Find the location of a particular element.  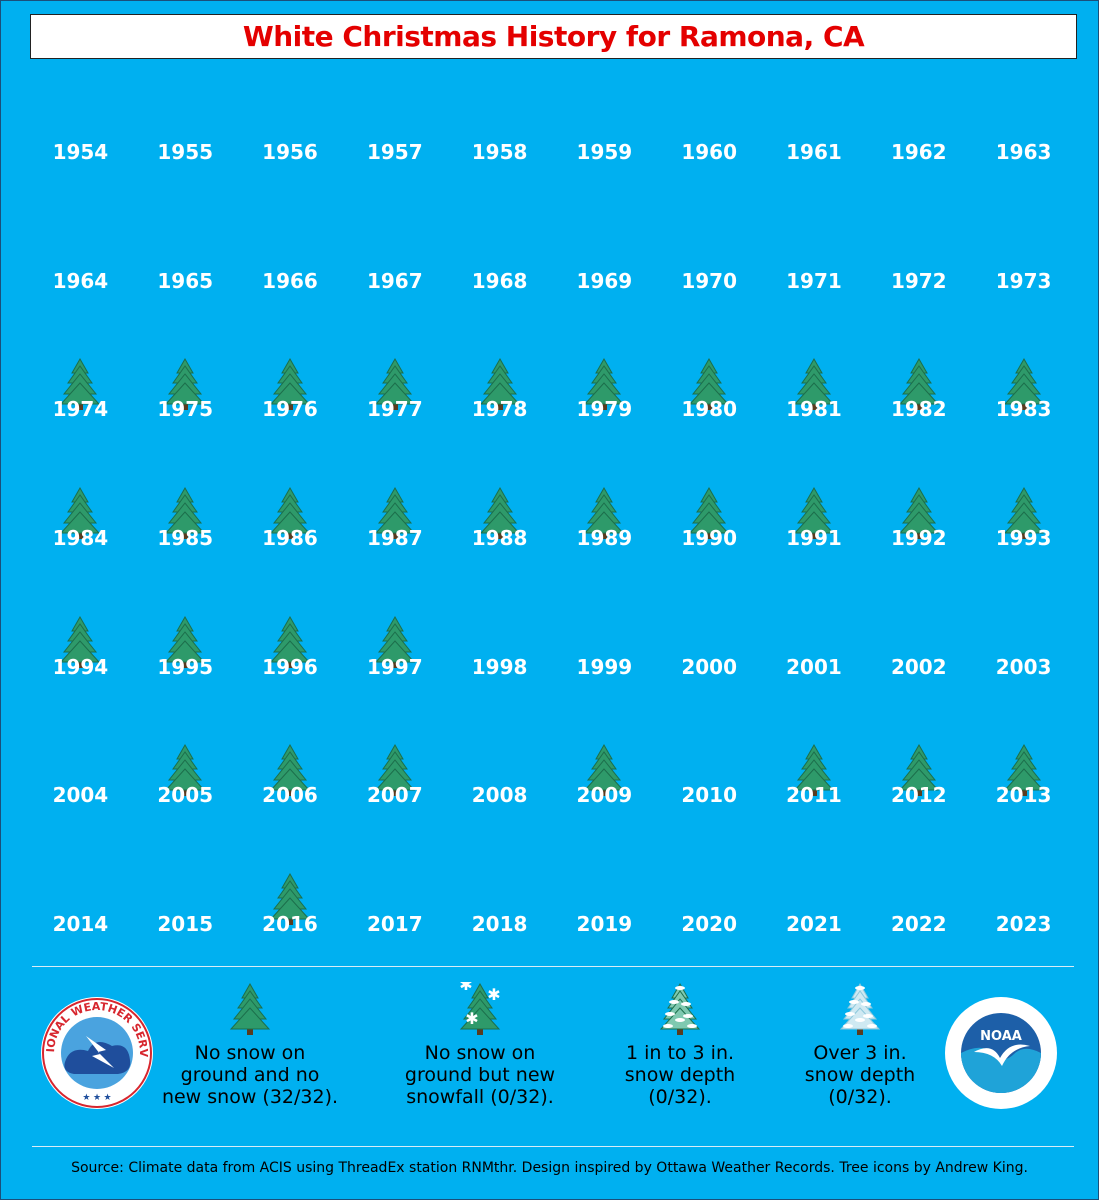

year-cell-1990: 1990 is located at coordinates (709, 550).